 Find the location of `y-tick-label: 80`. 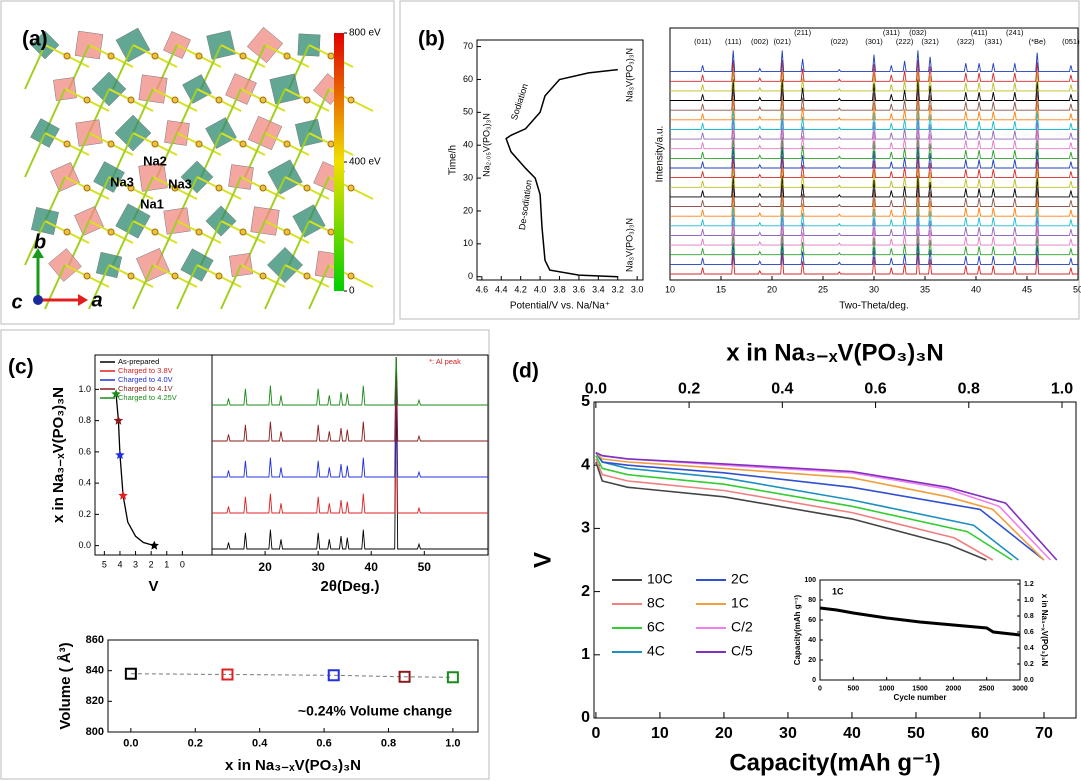

y-tick-label: 80 is located at coordinates (812, 600).